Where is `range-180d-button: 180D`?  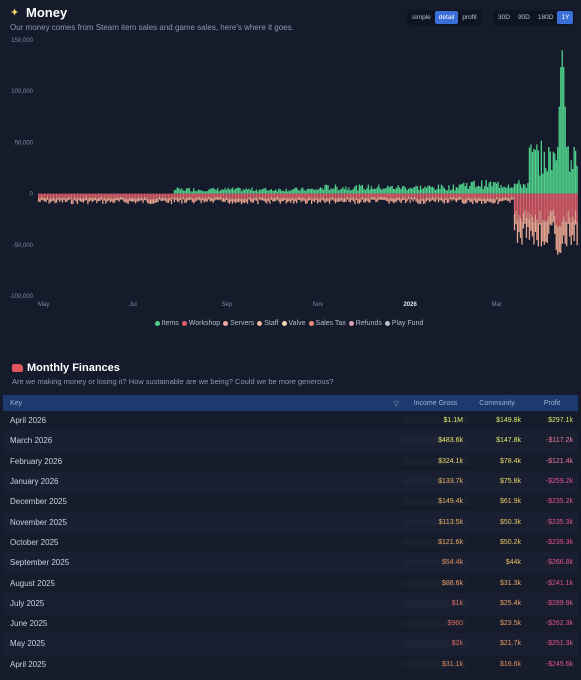
range-180d-button: 180D is located at coordinates (545, 17).